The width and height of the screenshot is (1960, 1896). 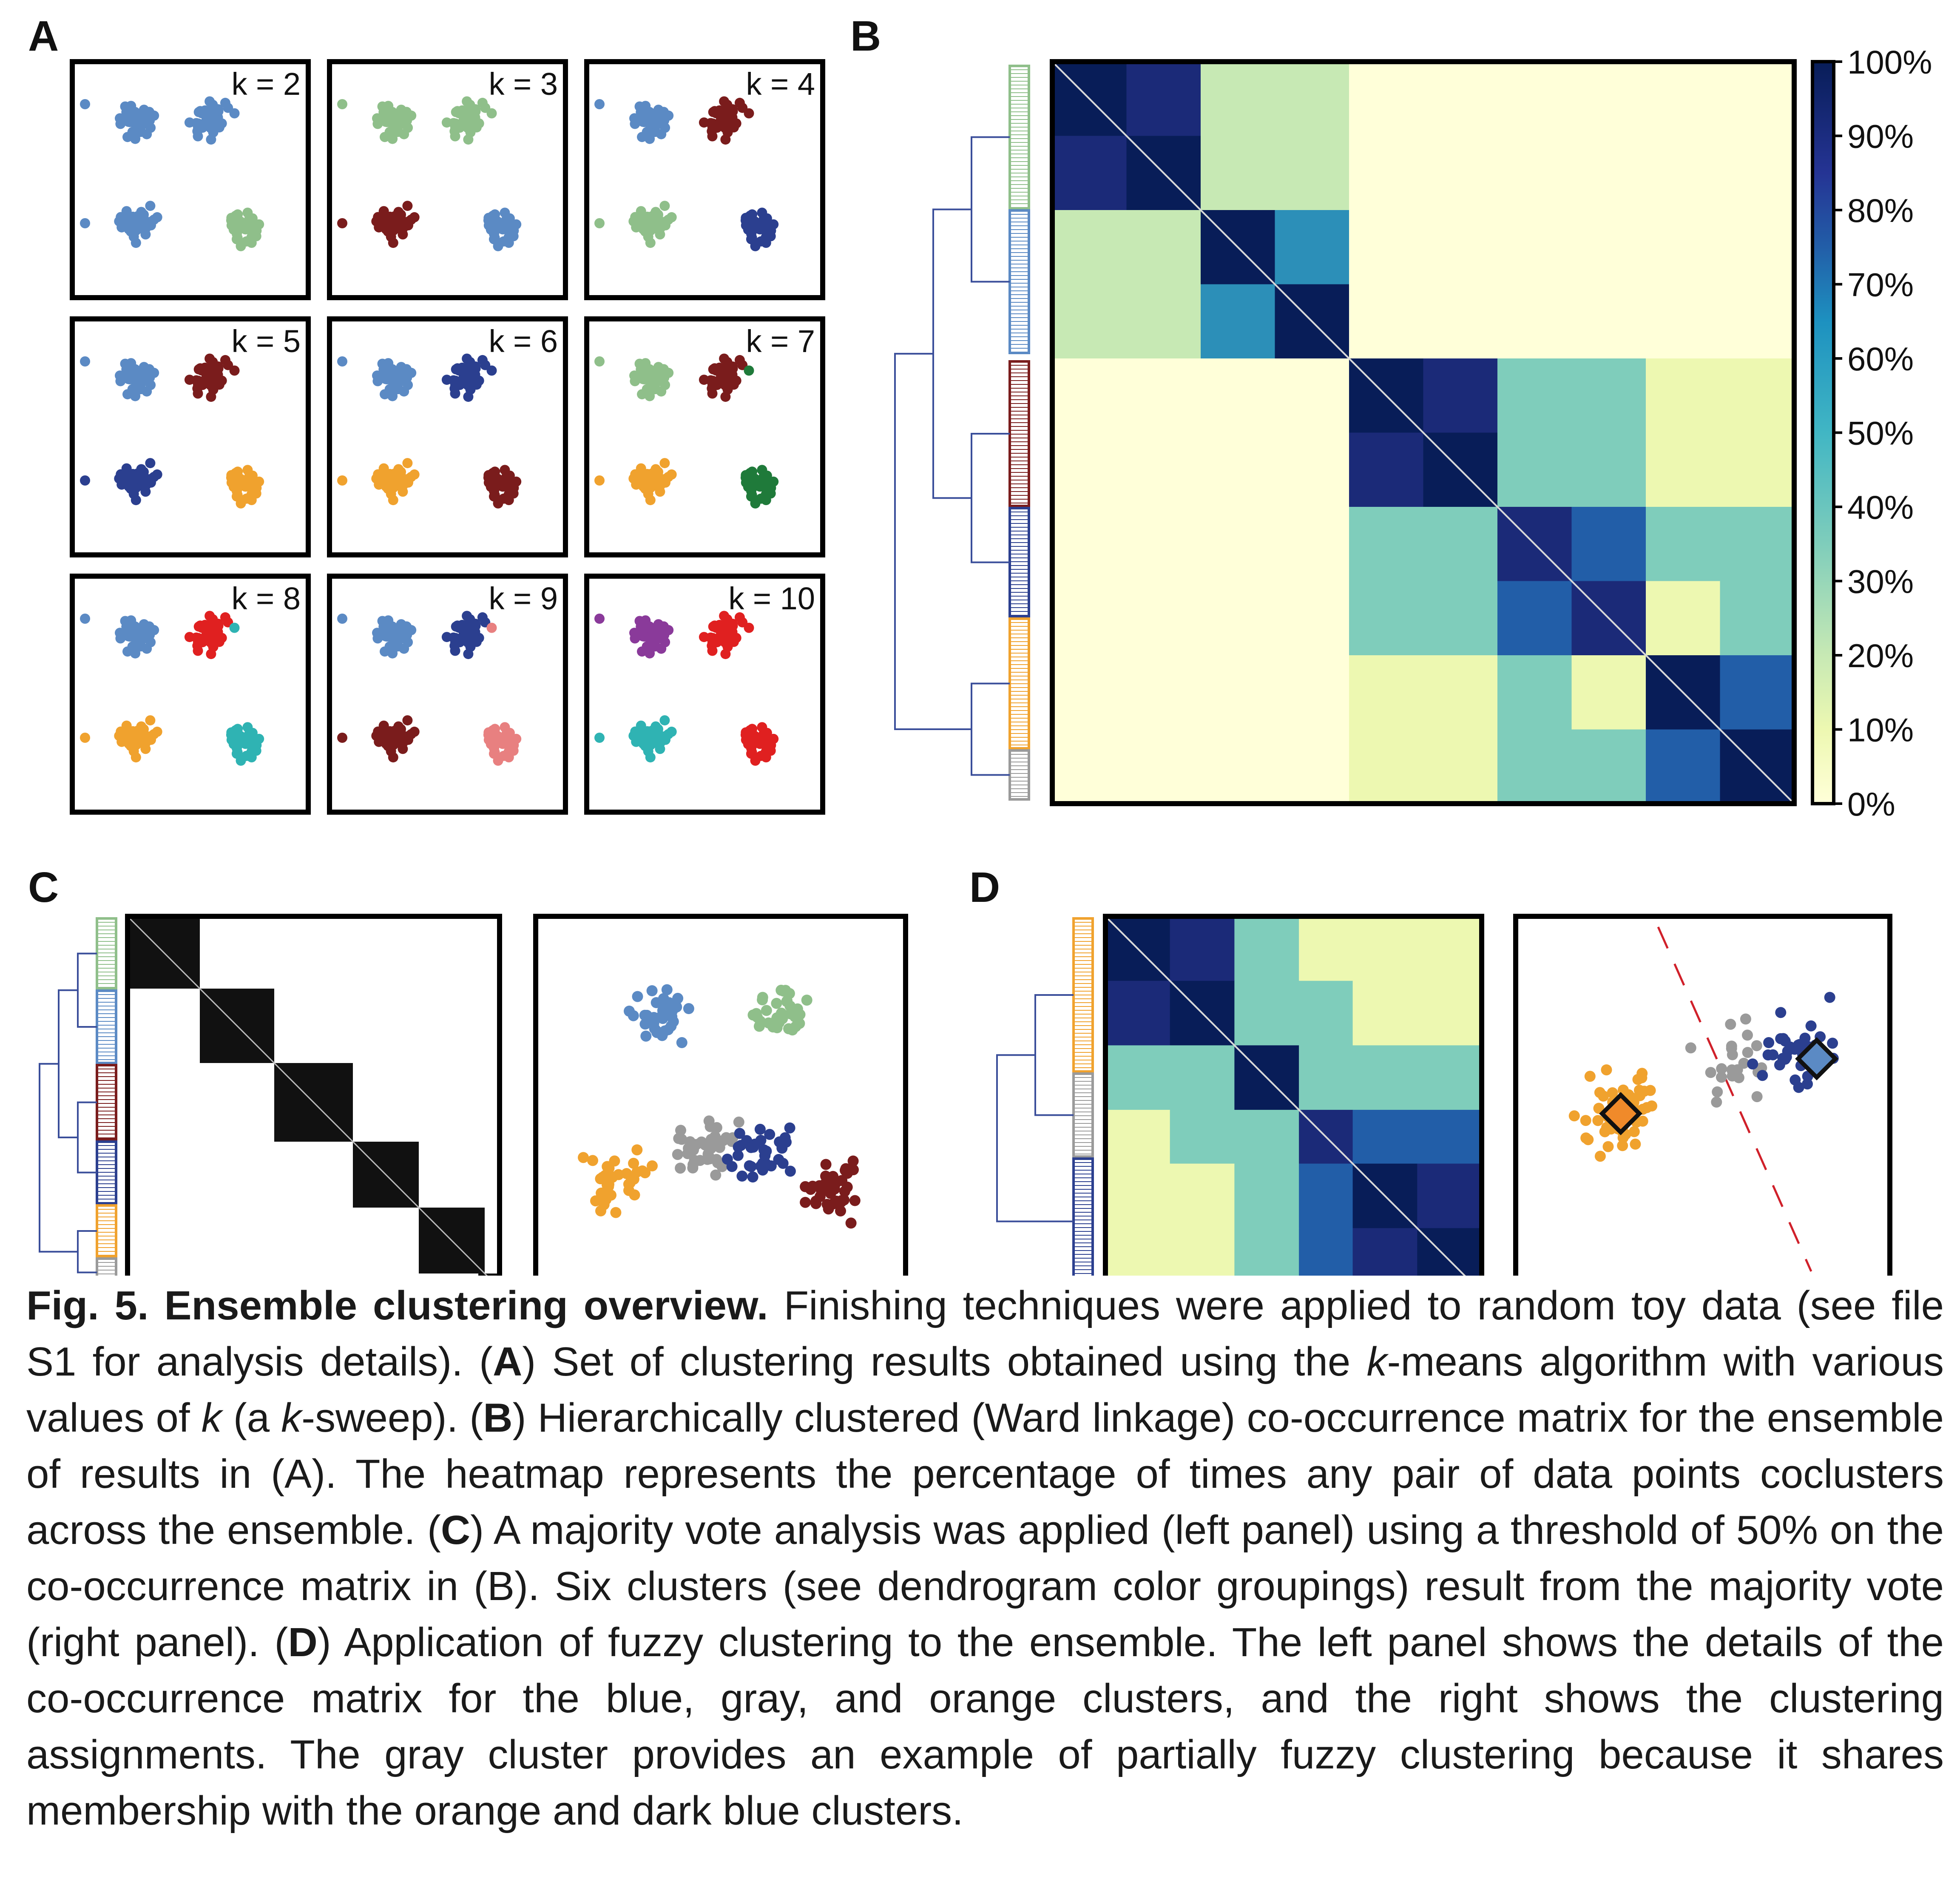 What do you see at coordinates (266, 84) in the screenshot?
I see `k-value-label: k = 2` at bounding box center [266, 84].